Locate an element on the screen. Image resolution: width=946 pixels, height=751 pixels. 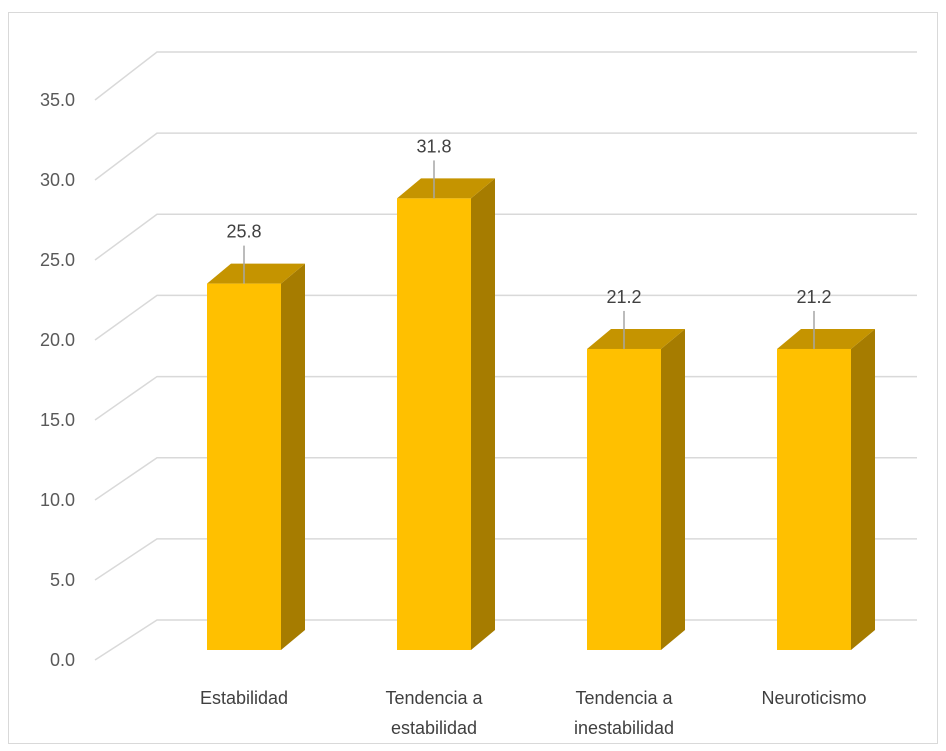
x-tick-label: Neuroticismo is located at coordinates (813, 698).